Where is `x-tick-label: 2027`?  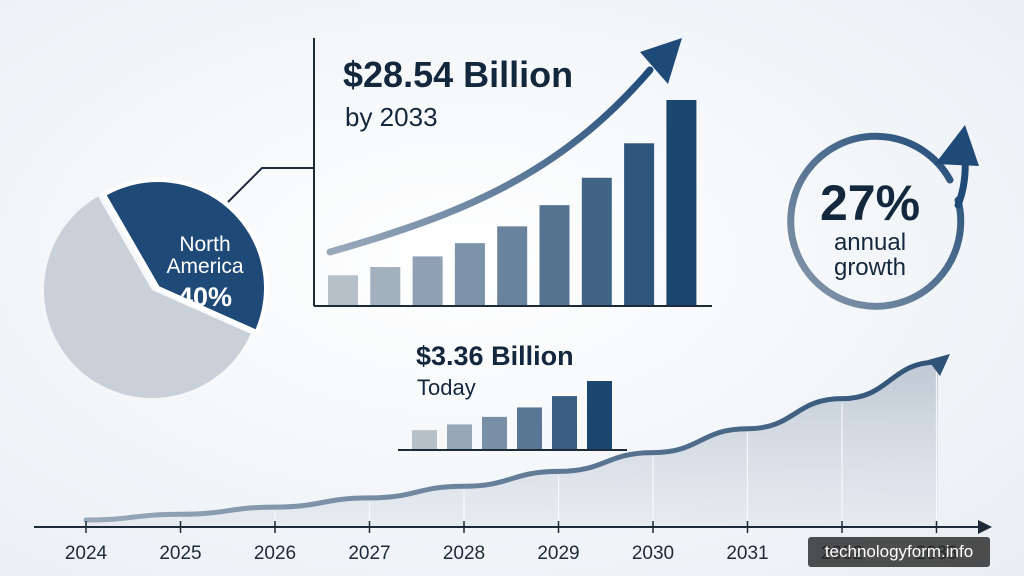
x-tick-label: 2027 is located at coordinates (369, 553).